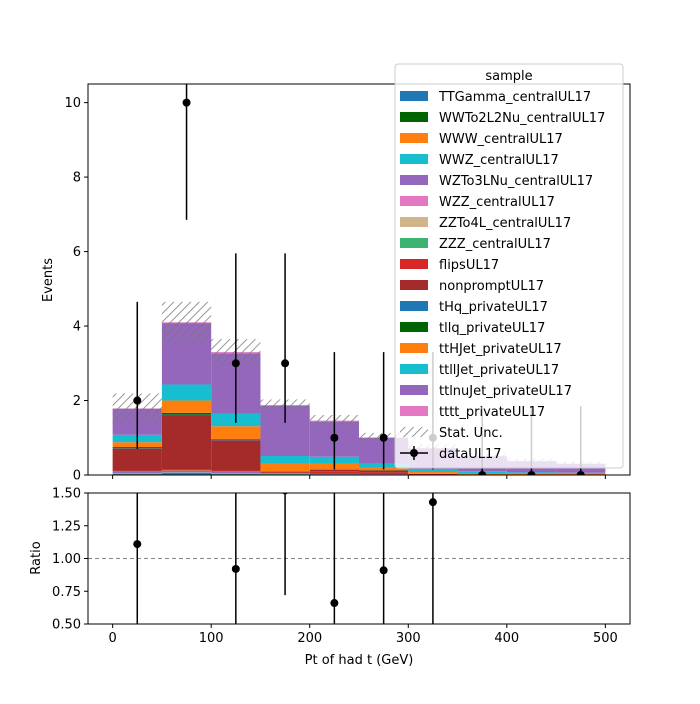  What do you see at coordinates (471, 433) in the screenshot?
I see `legend-label-stat-unc: Stat. Unc.` at bounding box center [471, 433].